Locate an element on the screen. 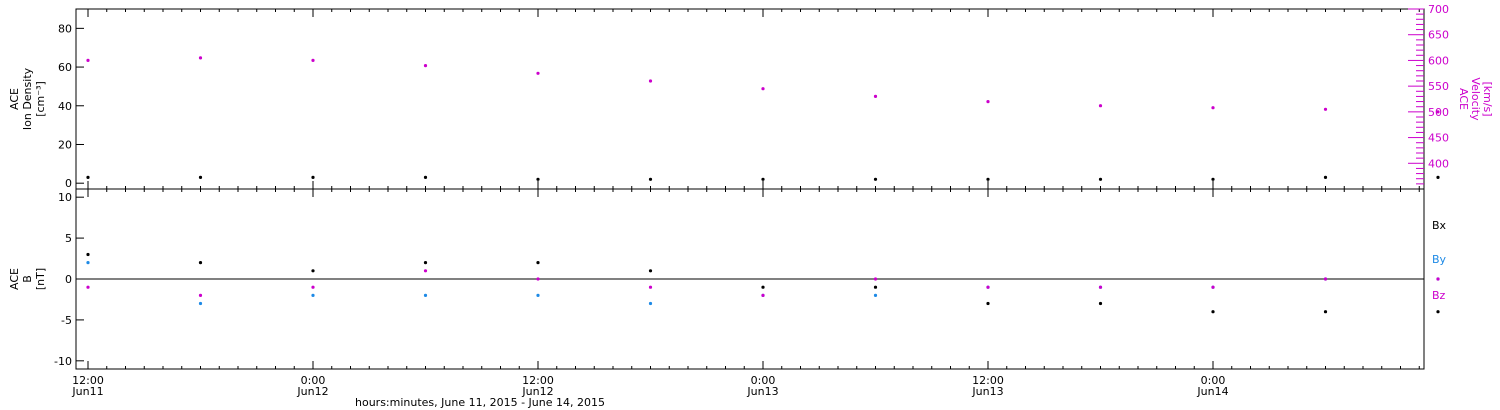 This screenshot has height=410, width=1500. x-date-label: Jun11 is located at coordinates (87, 391).